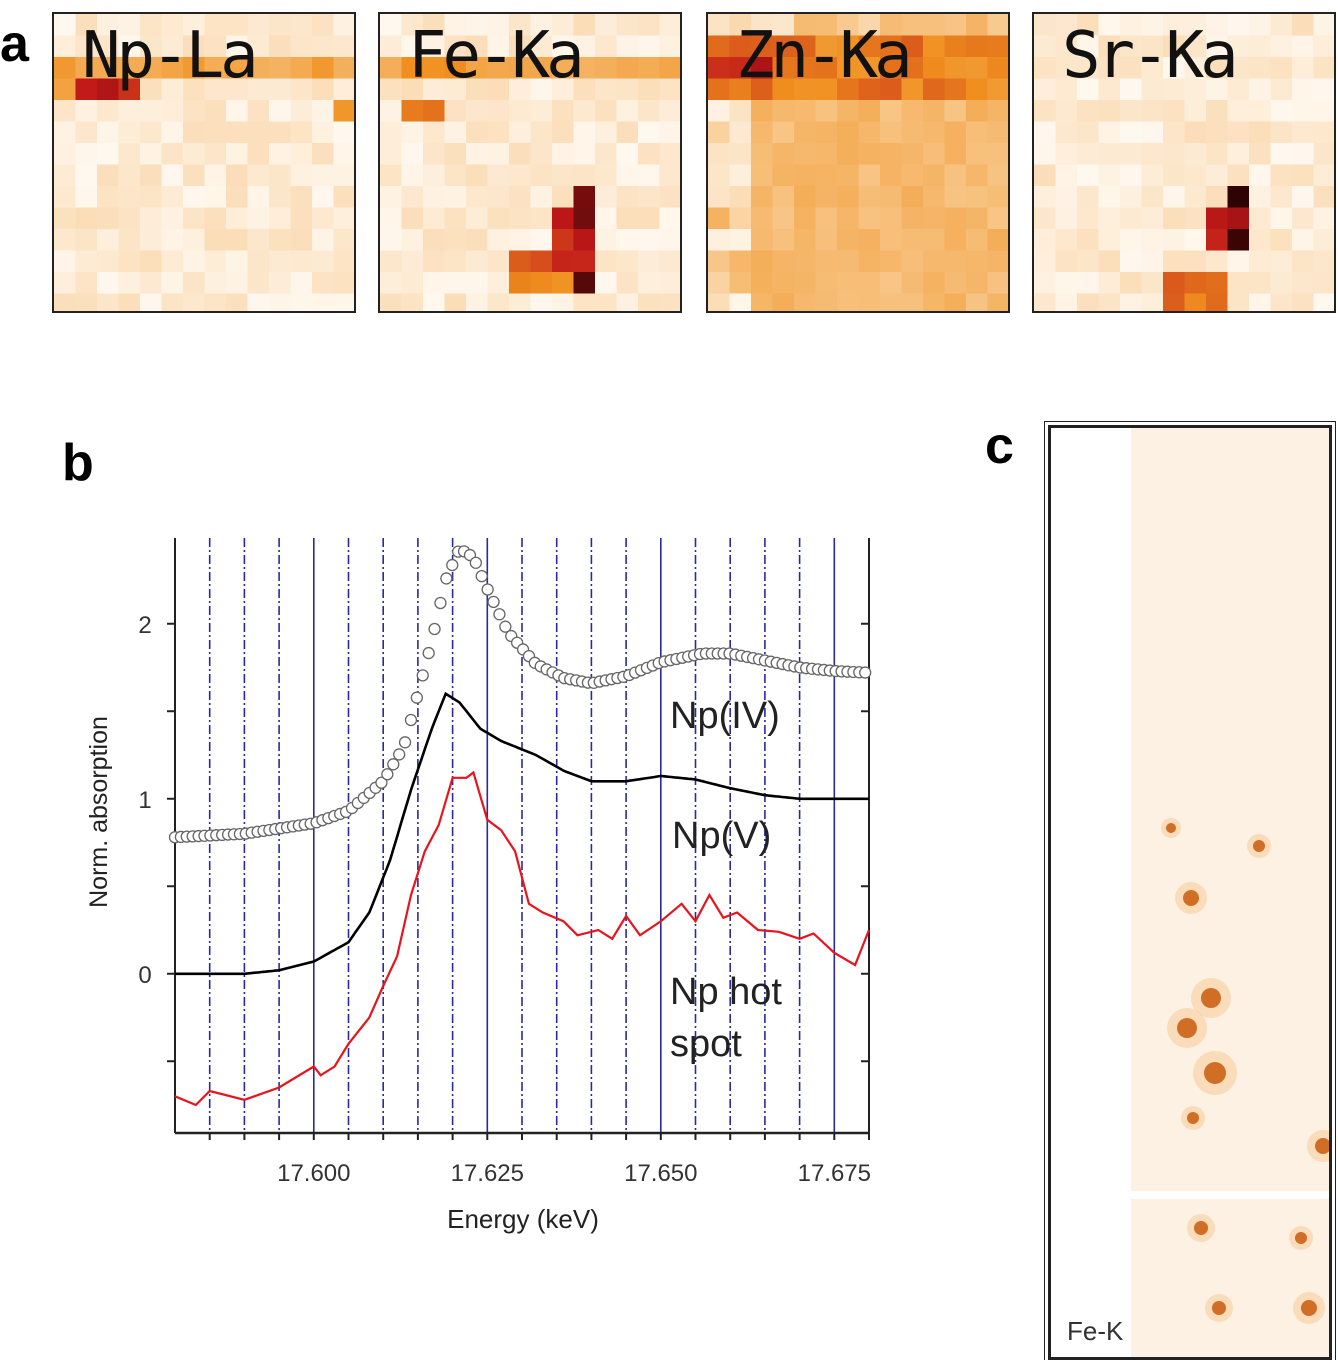 This screenshot has height=1360, width=1338. Describe the element at coordinates (1184, 162) in the screenshot. I see `sr-ka-map: Sr-Ka` at that location.